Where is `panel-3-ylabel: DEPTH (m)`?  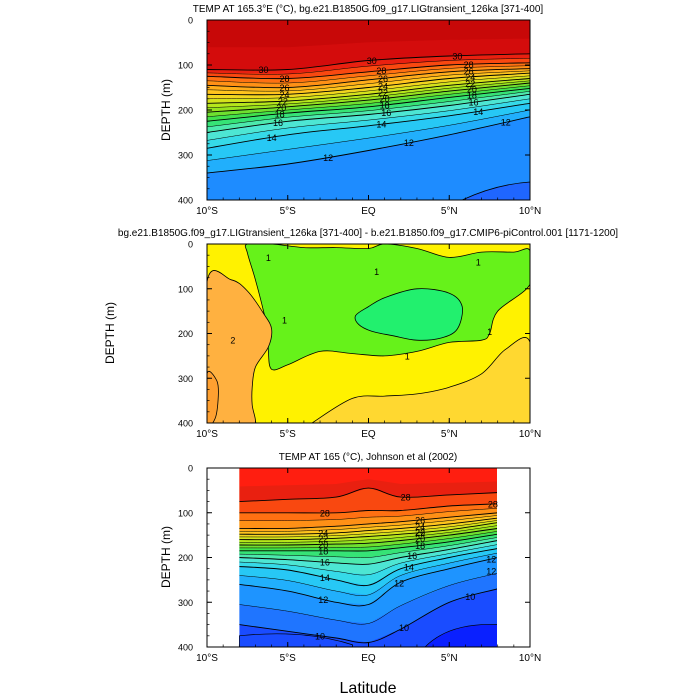
panel-3-ylabel: DEPTH (m) is located at coordinates (166, 557).